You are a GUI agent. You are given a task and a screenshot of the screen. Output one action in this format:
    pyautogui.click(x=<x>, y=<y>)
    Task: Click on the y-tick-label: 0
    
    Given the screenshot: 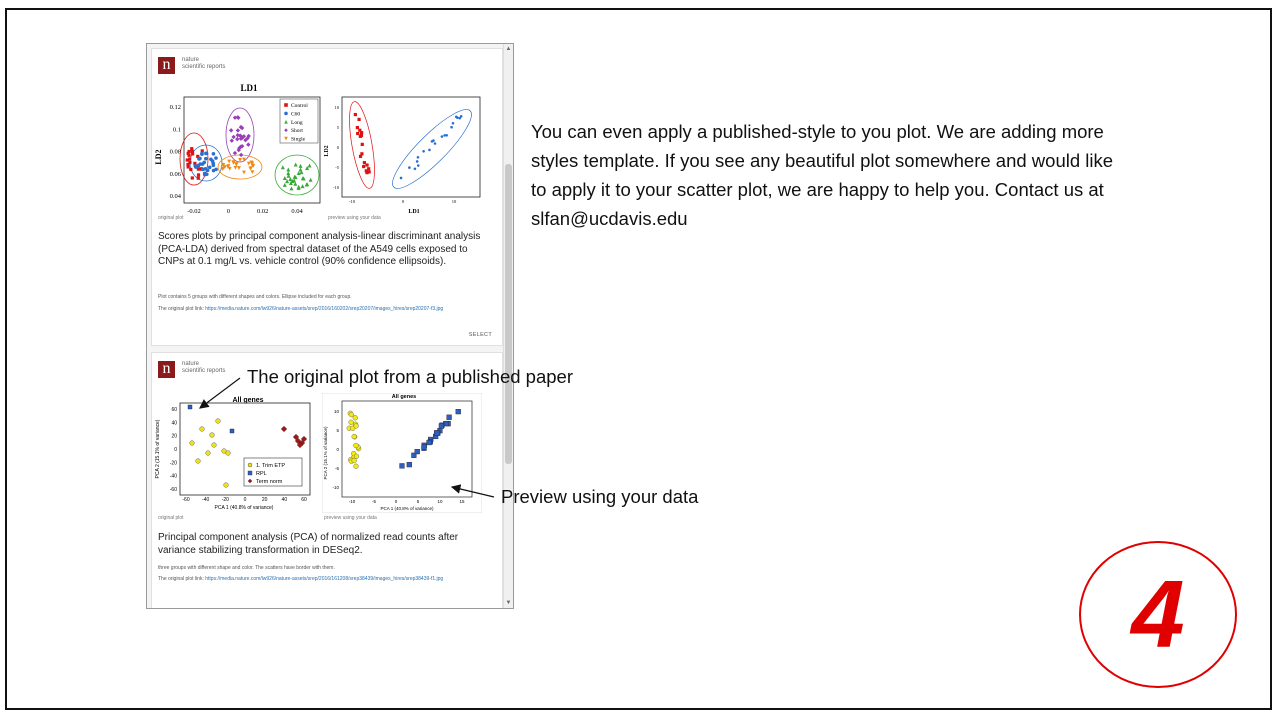 What is the action you would take?
    pyautogui.click(x=337, y=449)
    